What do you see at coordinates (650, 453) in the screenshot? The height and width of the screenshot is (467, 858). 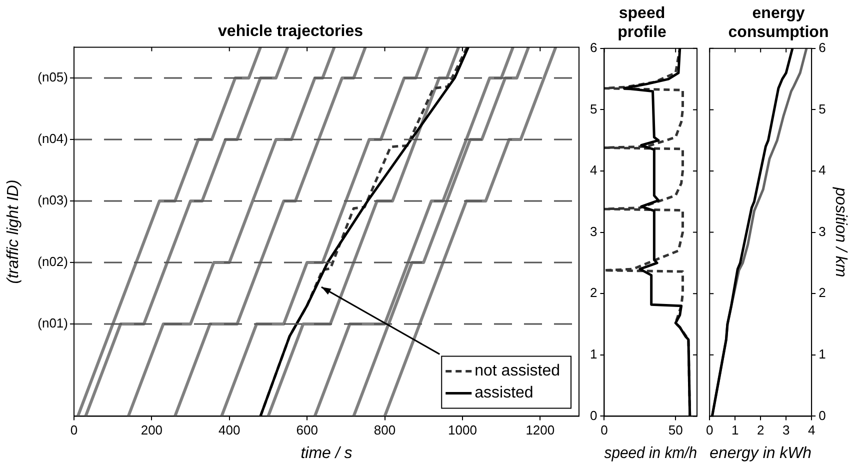 I see `x-axis-title: speed in km/h` at bounding box center [650, 453].